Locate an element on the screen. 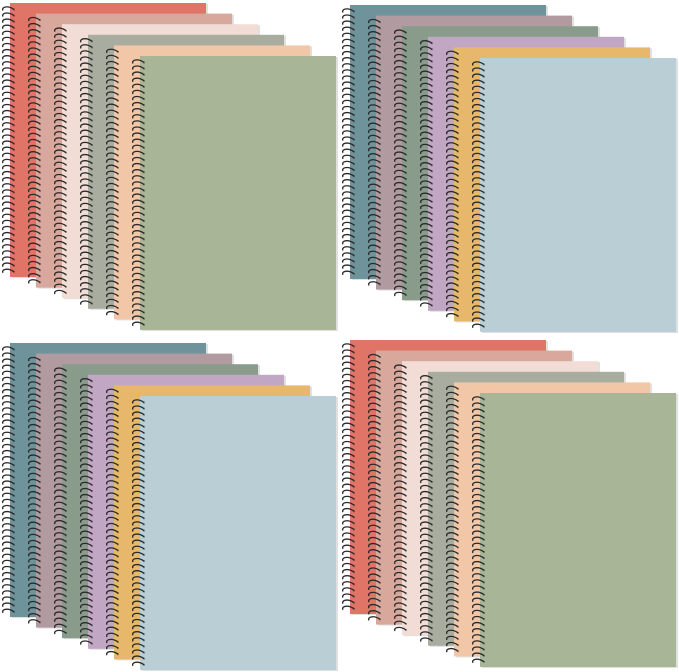 The image size is (679, 672). notebook-cover is located at coordinates (238, 533).